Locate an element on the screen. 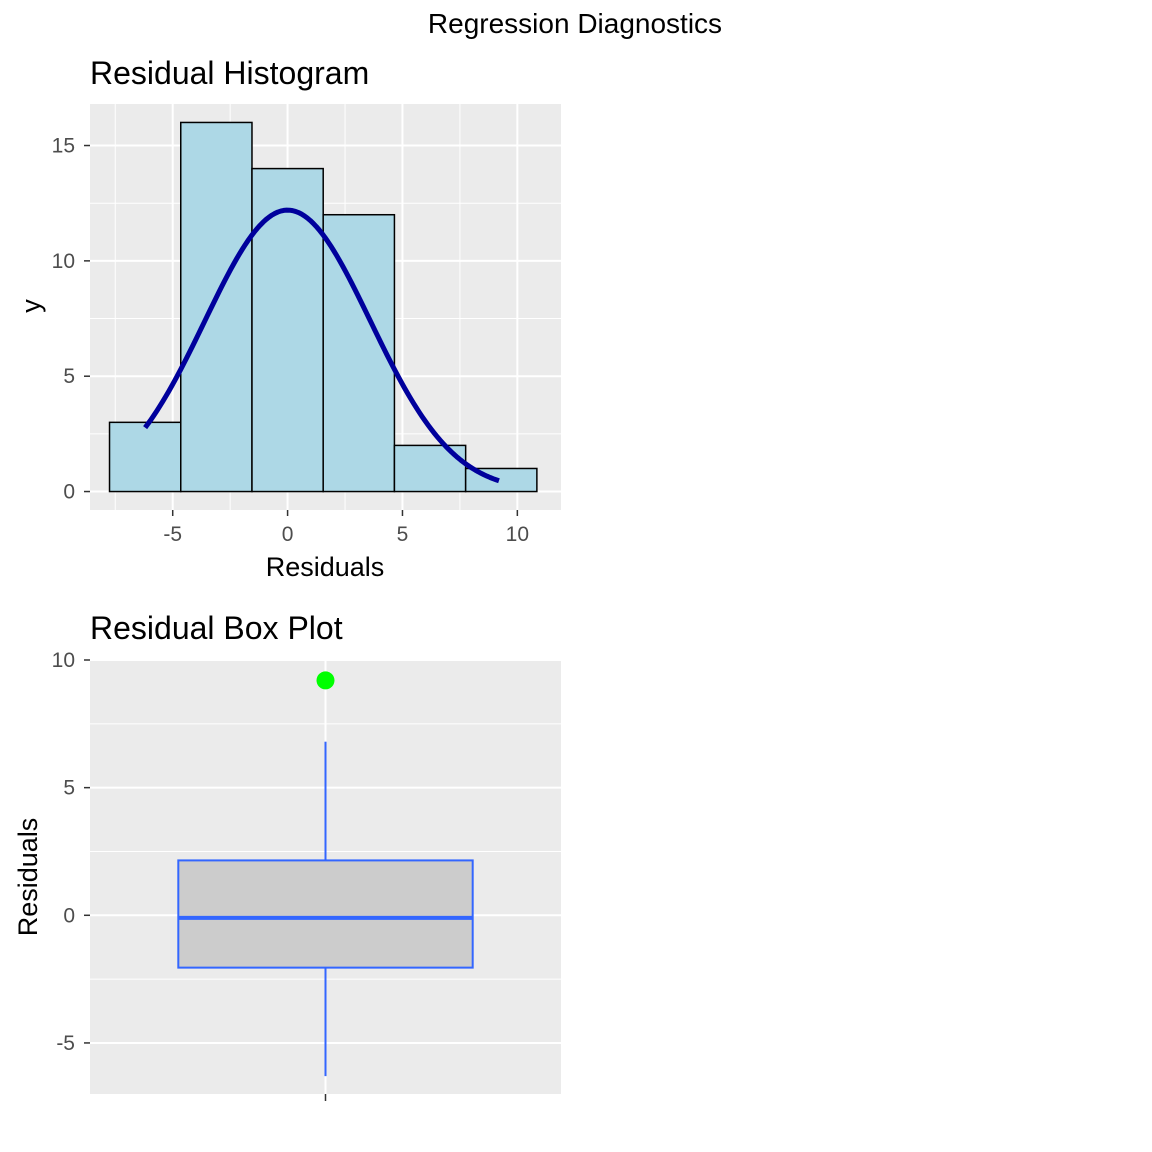 The width and height of the screenshot is (1152, 1152). histogram-x-axis-label: Residuals is located at coordinates (325, 567).